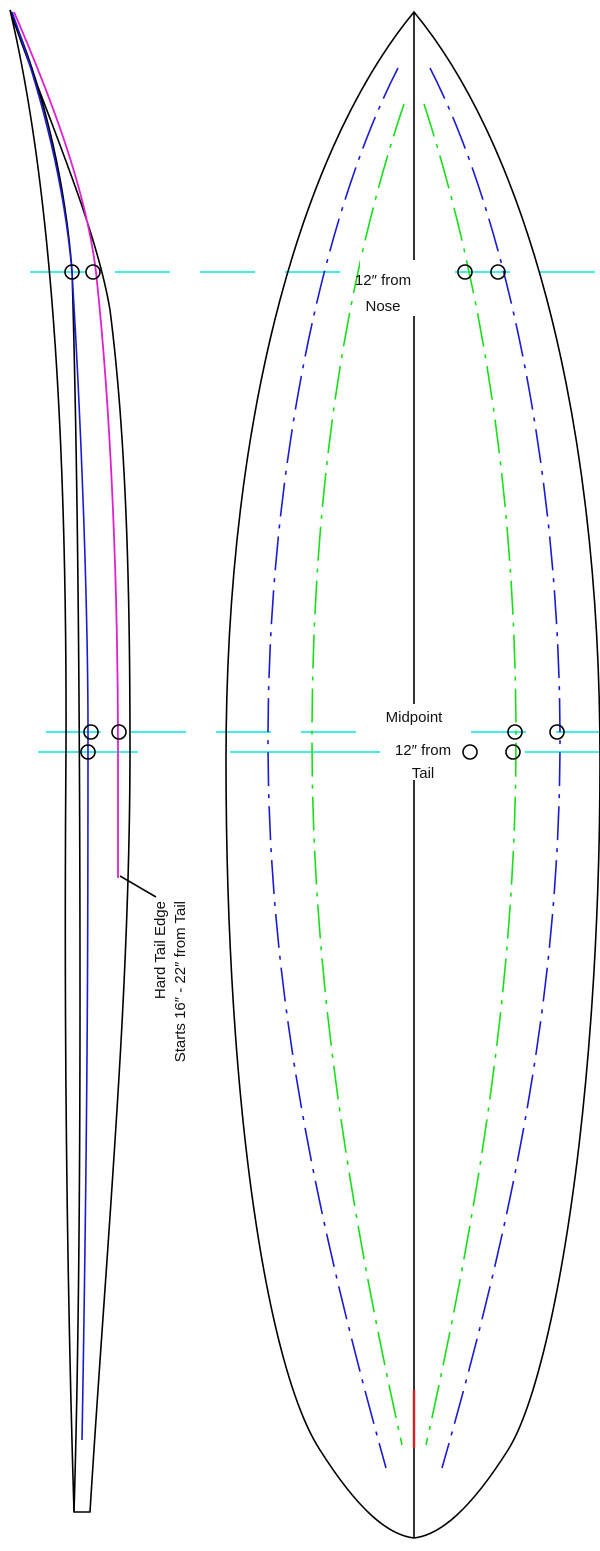  Describe the element at coordinates (465, 272) in the screenshot. I see `plan-nose-marker-green` at that location.